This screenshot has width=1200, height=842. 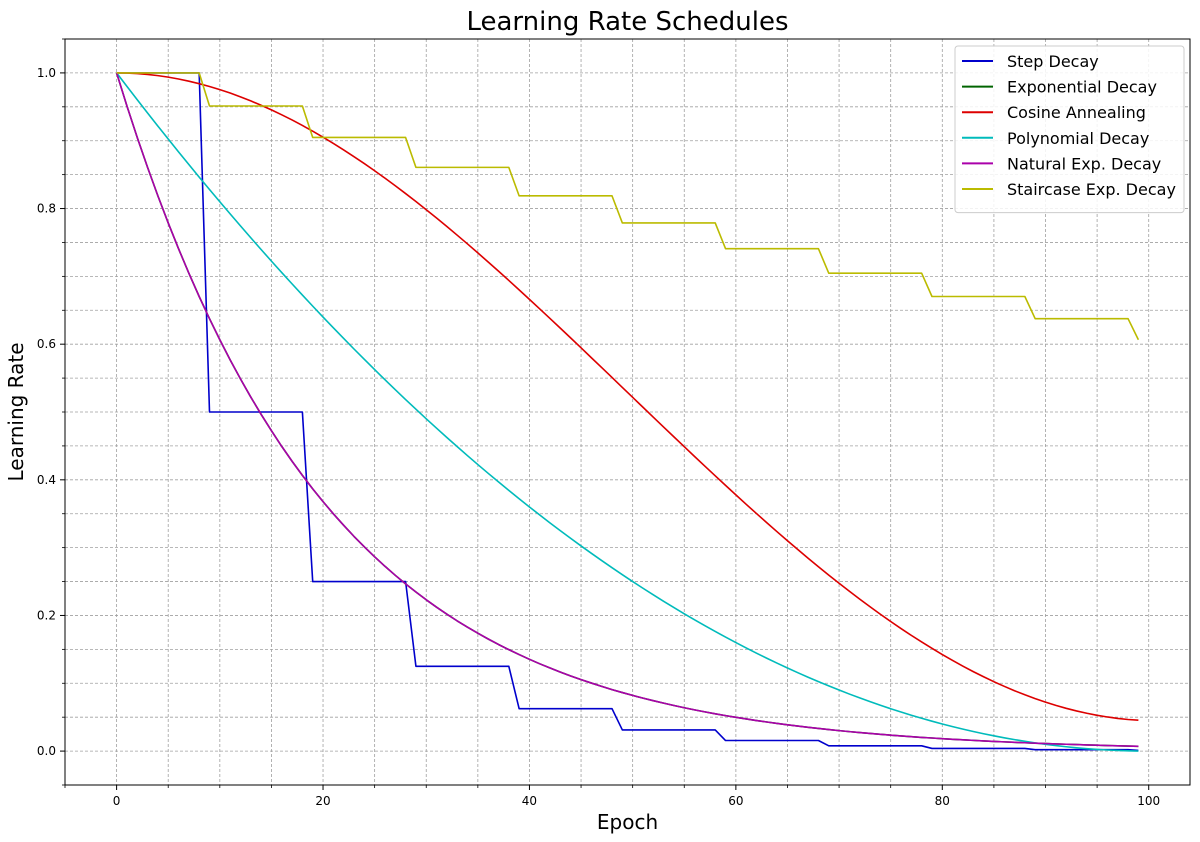 What do you see at coordinates (16, 411) in the screenshot?
I see `y-axis-title: Learning Rate` at bounding box center [16, 411].